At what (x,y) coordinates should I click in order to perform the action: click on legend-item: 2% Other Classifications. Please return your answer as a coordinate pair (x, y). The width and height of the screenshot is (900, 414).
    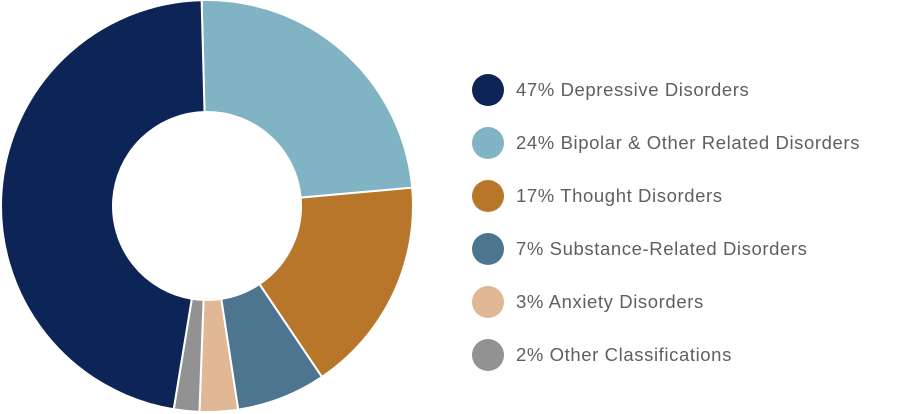
    Looking at the image, I should click on (686, 354).